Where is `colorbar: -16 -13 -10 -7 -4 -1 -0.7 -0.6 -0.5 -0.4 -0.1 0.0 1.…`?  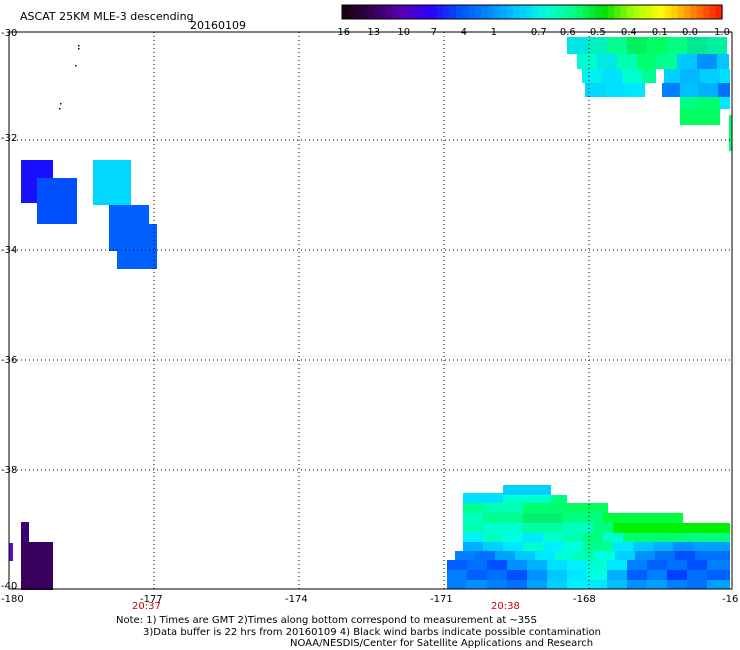
colorbar: -16 -13 -10 -7 -4 -1 -0.7 -0.6 -0.5 -0.4 -0.1 0.0 1.… is located at coordinates (532, 21).